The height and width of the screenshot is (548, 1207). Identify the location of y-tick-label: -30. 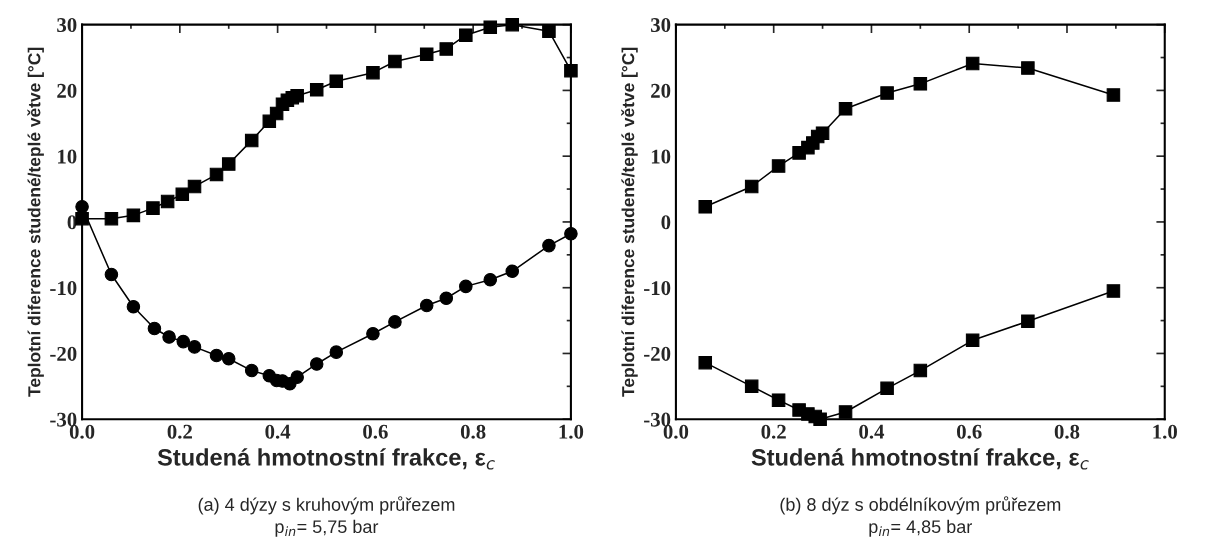
(63, 419).